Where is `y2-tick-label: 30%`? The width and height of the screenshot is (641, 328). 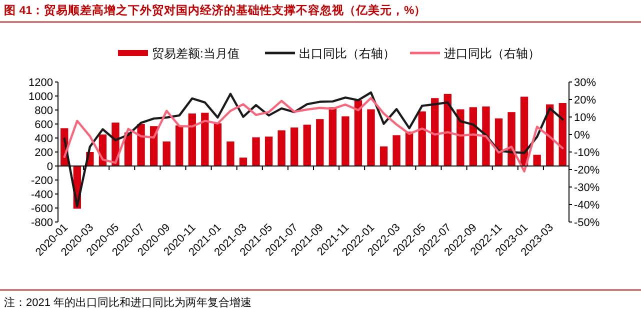
y2-tick-label: 30% is located at coordinates (585, 83).